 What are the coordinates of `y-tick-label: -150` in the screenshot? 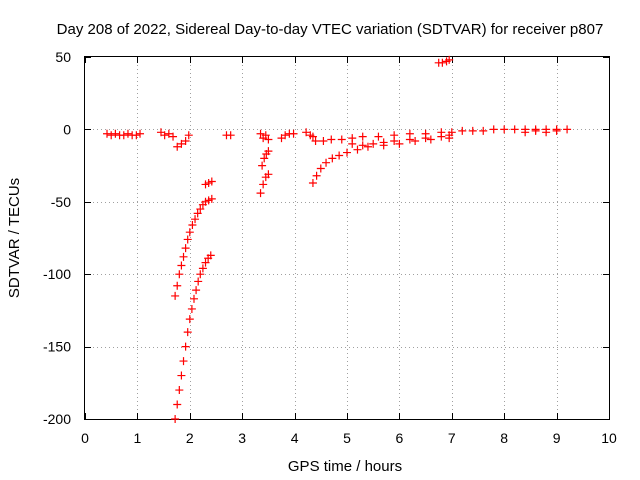 It's located at (57, 347).